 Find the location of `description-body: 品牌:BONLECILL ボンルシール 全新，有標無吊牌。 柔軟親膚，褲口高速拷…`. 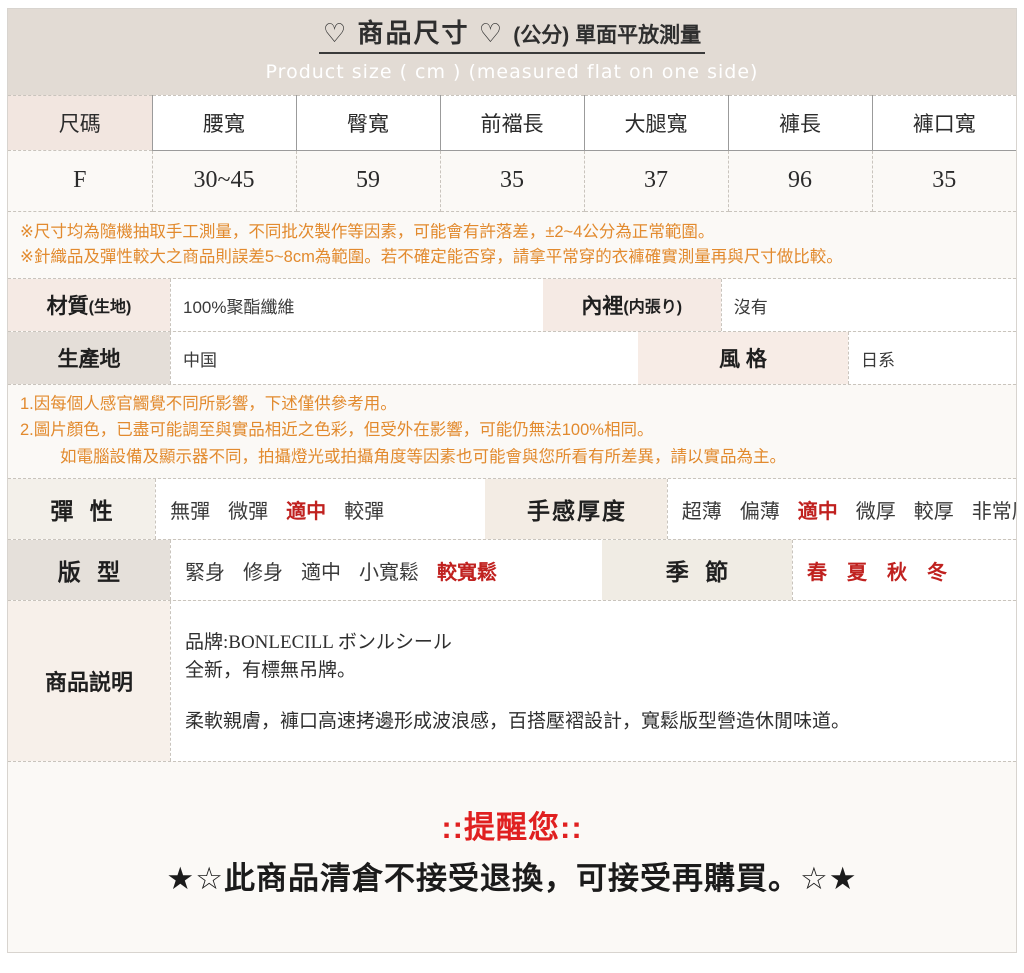

description-body: 品牌:BONLECILL ボンルシール 全新，有標無吊牌。 柔軟親膚，褲口高速拷… is located at coordinates (593, 681).